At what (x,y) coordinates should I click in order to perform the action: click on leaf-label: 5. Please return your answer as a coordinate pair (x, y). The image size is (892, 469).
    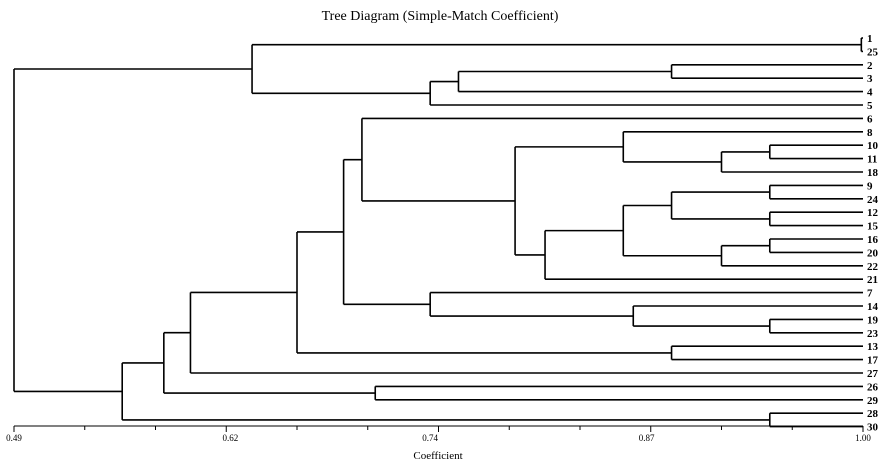
    Looking at the image, I should click on (870, 106).